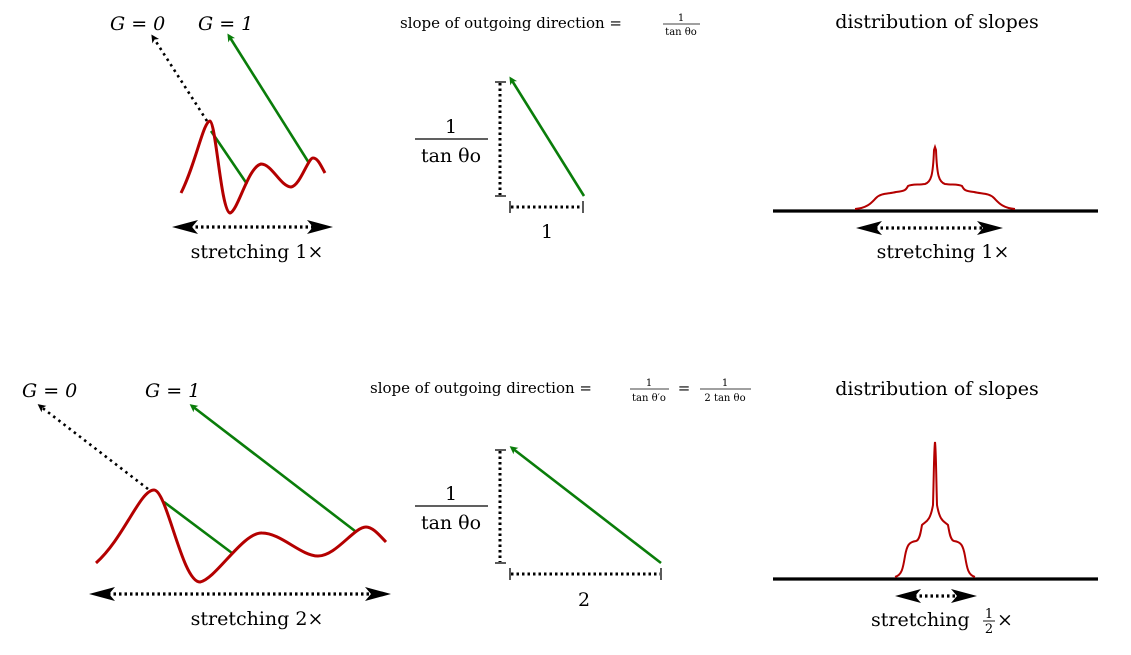 The height and width of the screenshot is (655, 1131). I want to click on top-slope-frac-den: tan θo, so click(681, 32).